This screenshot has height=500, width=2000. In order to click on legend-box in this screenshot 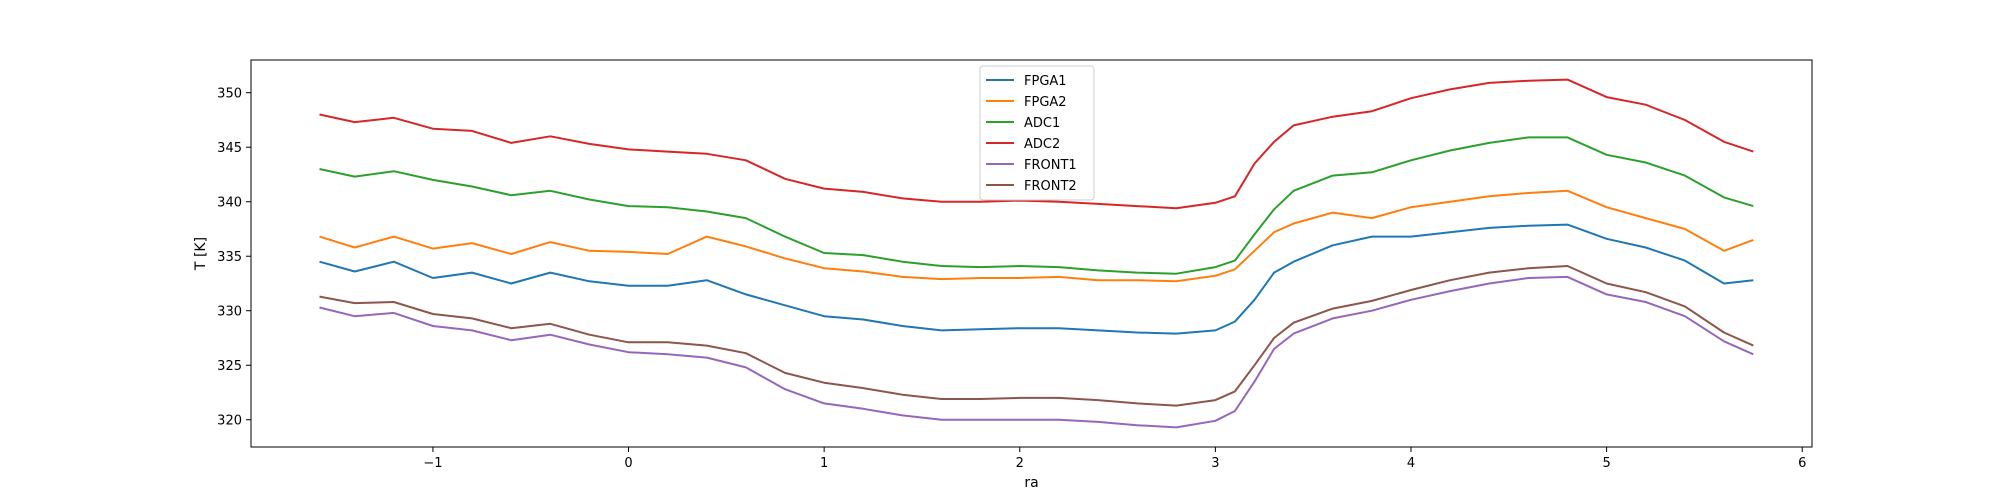, I will do `click(1037, 133)`.